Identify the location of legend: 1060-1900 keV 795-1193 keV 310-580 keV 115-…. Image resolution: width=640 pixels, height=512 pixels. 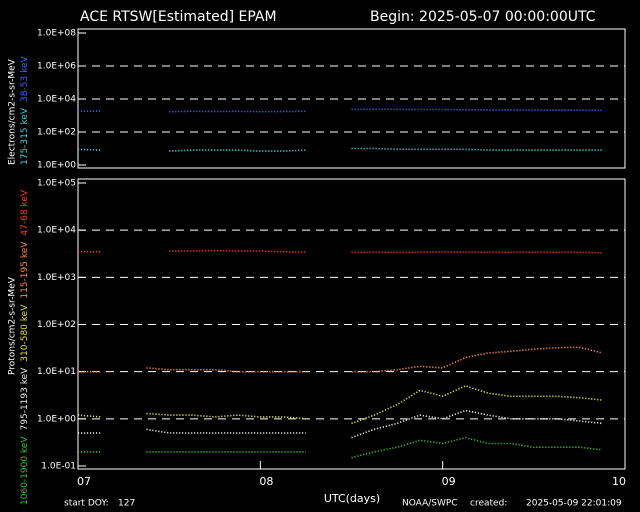
(25, 347).